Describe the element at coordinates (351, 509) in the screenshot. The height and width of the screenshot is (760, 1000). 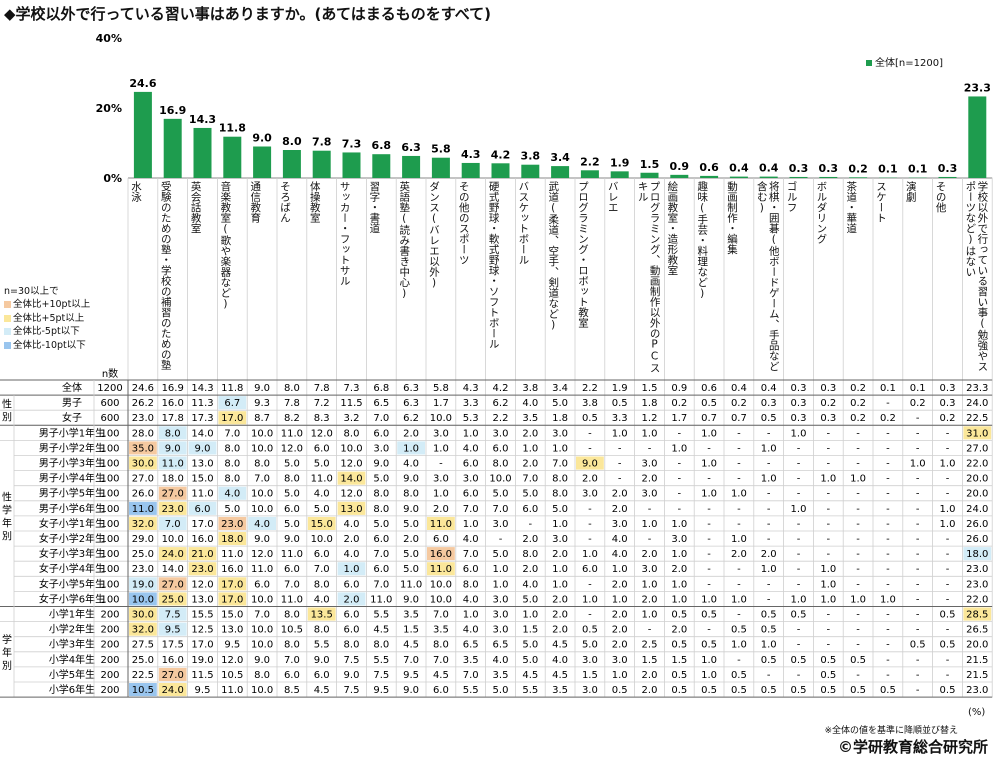
I see `table-cell: 13.0` at that location.